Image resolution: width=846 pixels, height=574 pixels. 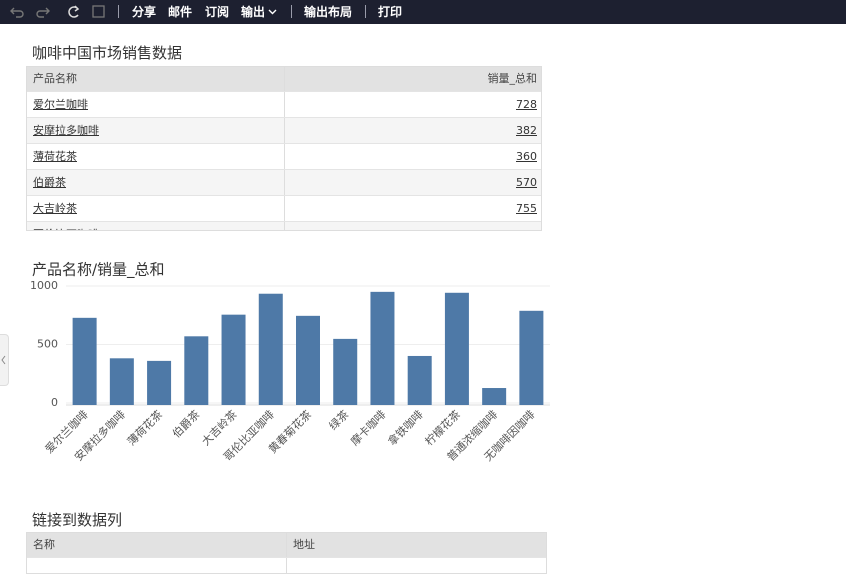 I want to click on product-link: 大吉岭茶, so click(x=55, y=208).